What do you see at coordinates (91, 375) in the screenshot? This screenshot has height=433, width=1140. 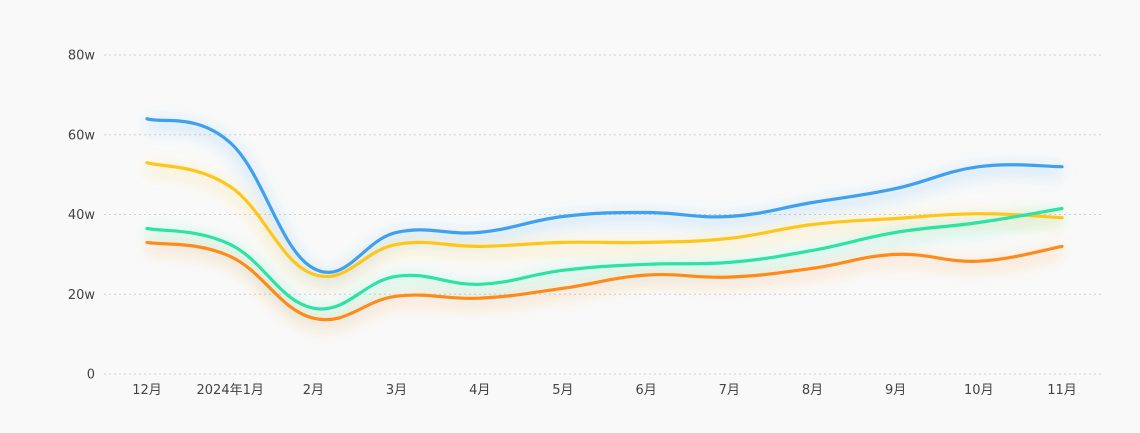 I see `y-tick-label: 0` at bounding box center [91, 375].